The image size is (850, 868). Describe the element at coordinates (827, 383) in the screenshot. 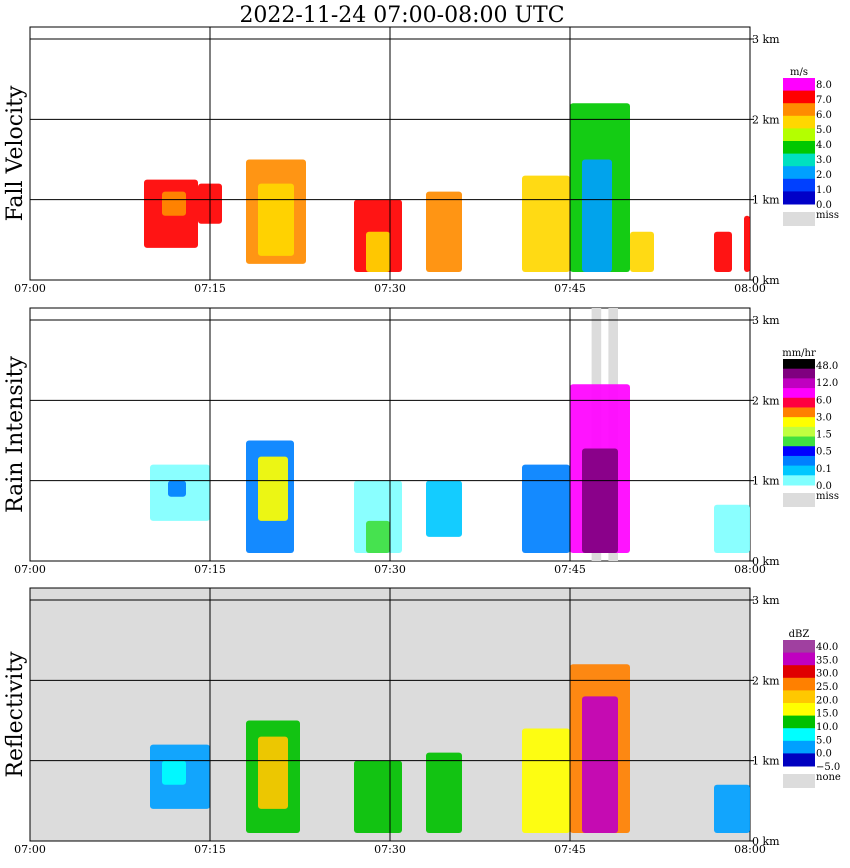

I see `legend-label: 12.0` at that location.